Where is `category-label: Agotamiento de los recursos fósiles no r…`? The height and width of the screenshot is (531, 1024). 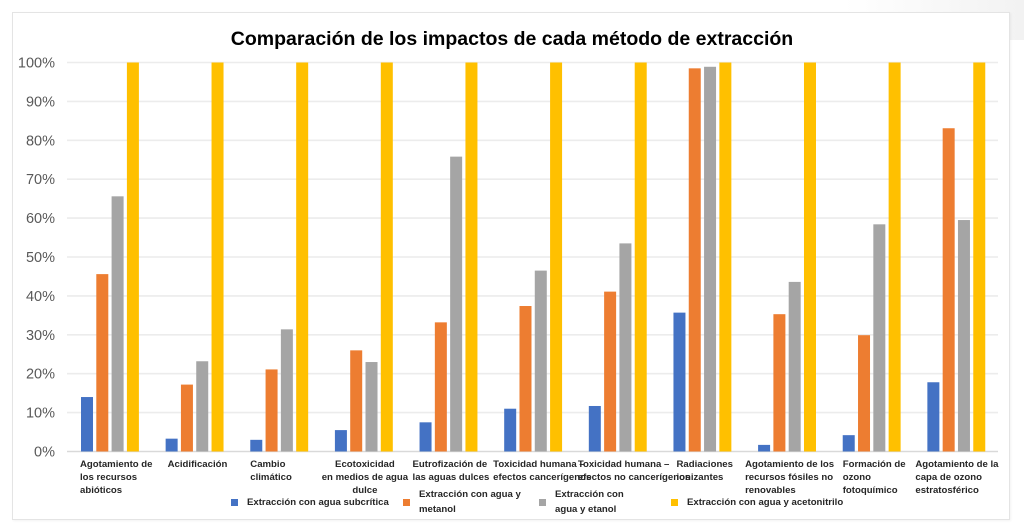
category-label: Agotamiento de los recursos fósiles no r… is located at coordinates (790, 477).